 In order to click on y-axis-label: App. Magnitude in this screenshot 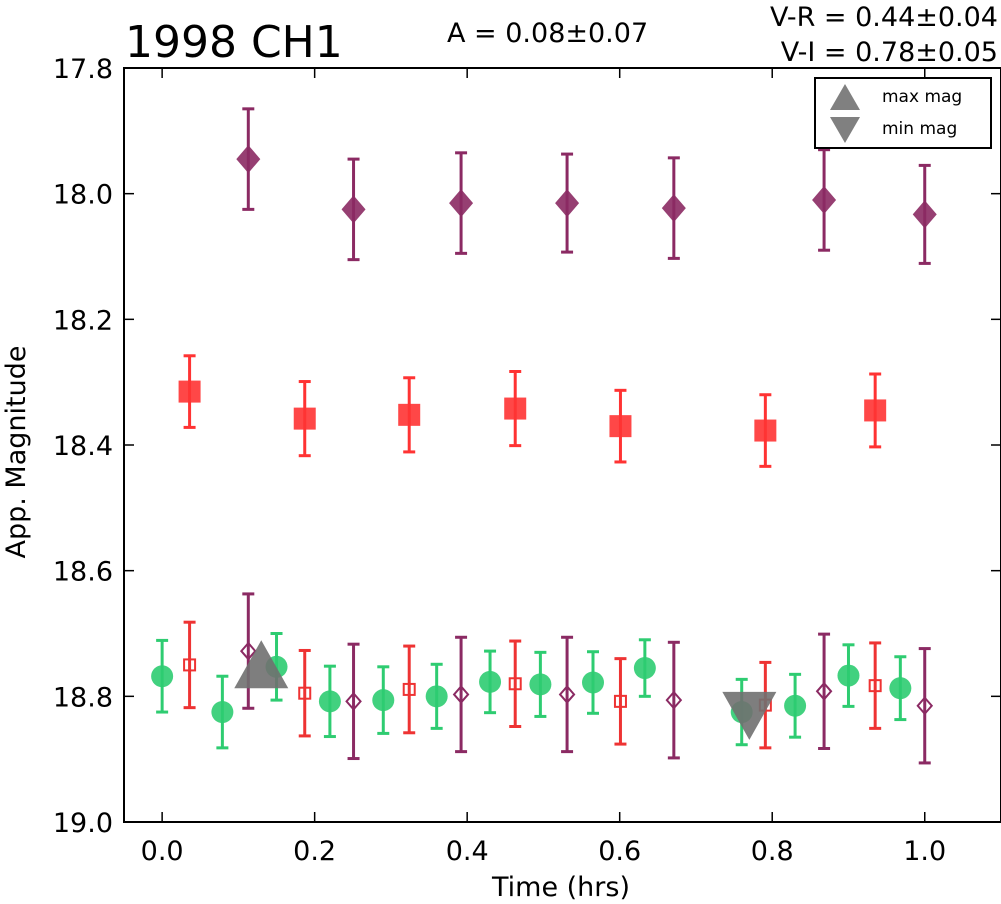, I will do `click(16, 452)`.